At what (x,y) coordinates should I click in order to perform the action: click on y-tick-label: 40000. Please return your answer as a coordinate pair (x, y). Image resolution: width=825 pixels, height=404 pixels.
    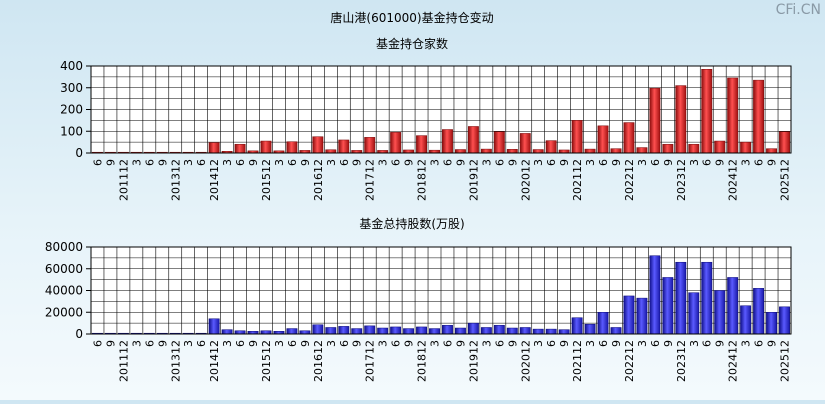
    Looking at the image, I should click on (64, 291).